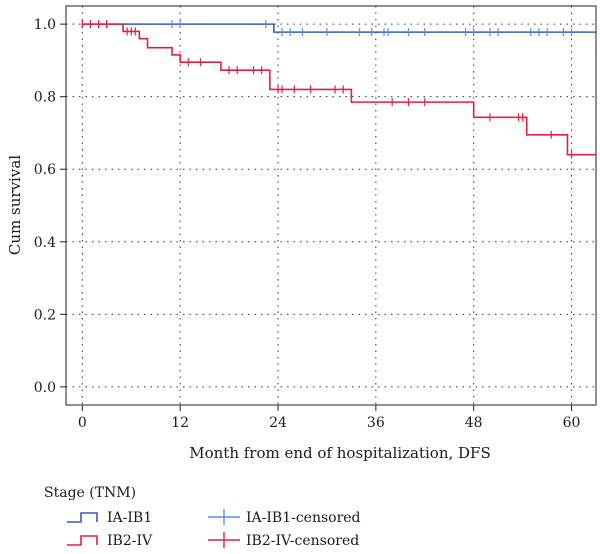 The image size is (600, 554). I want to click on legend-swatch-ia-ib1, so click(82, 517).